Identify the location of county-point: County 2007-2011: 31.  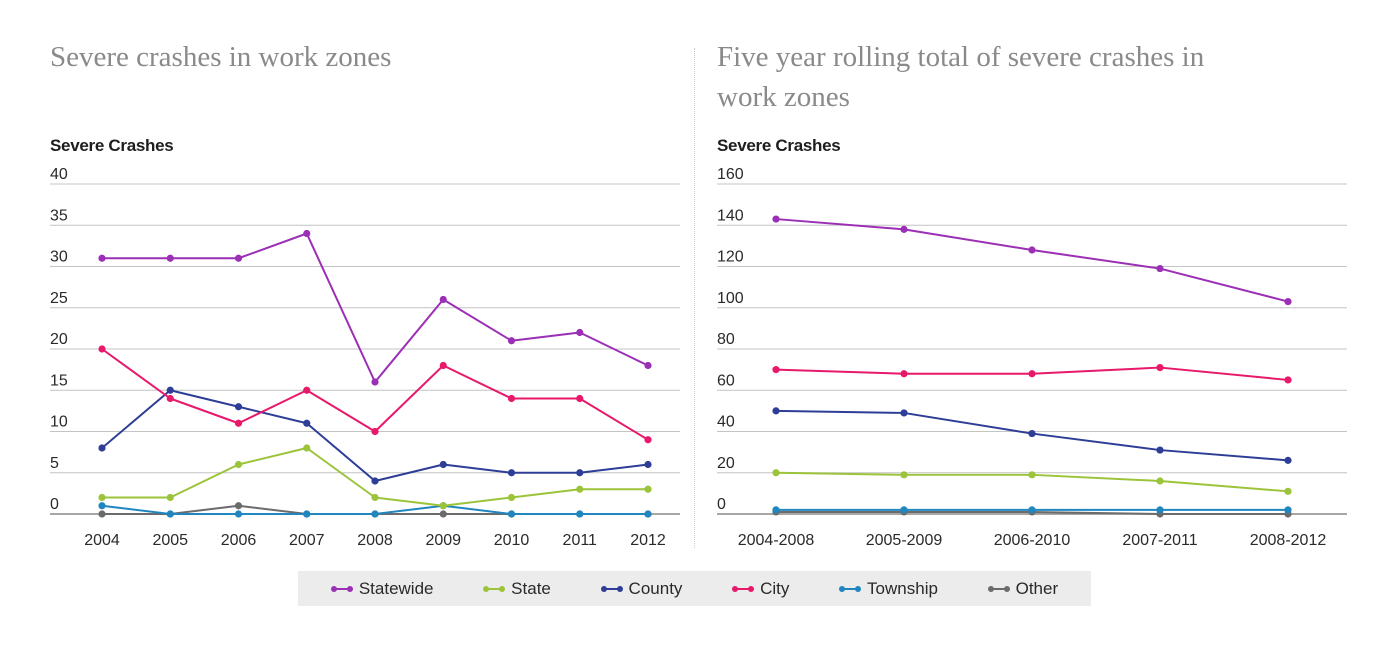
(1160, 450).